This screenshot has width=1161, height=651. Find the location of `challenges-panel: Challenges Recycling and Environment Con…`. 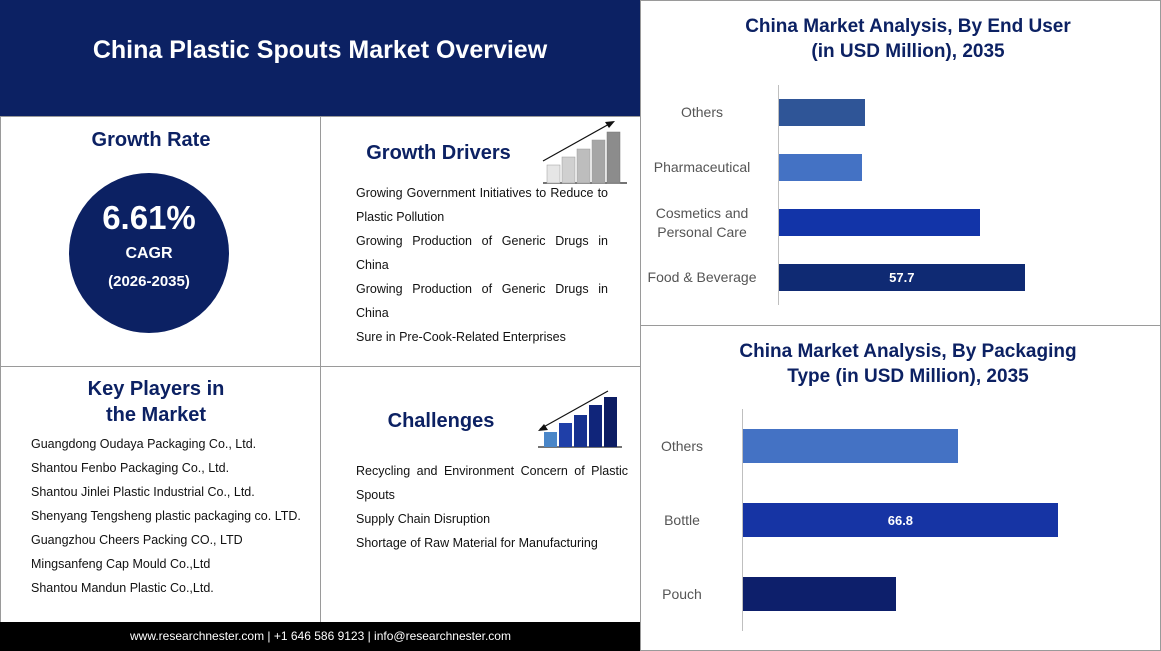

challenges-panel: Challenges Recycling and Environment Con… is located at coordinates (480, 494).